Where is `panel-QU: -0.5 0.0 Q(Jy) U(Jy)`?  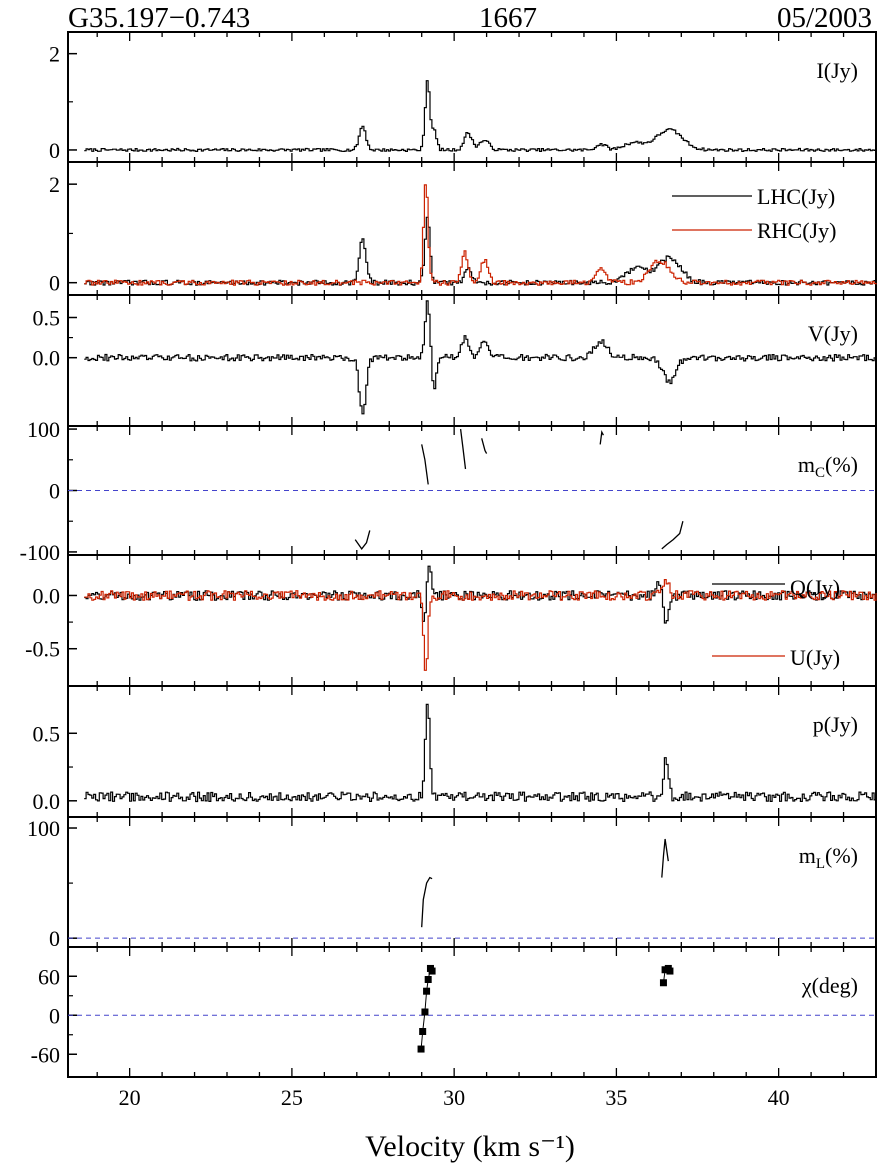
panel-QU: -0.5 0.0 Q(Jy) U(Jy) is located at coordinates (451, 620).